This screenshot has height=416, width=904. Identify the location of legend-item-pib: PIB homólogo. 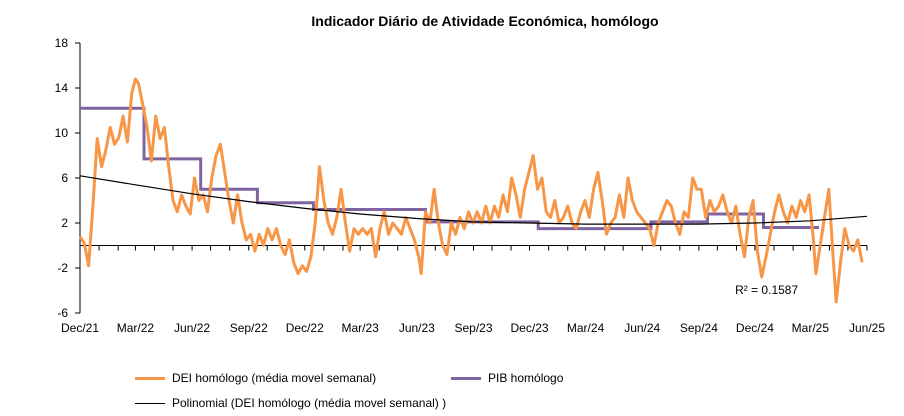
(507, 378).